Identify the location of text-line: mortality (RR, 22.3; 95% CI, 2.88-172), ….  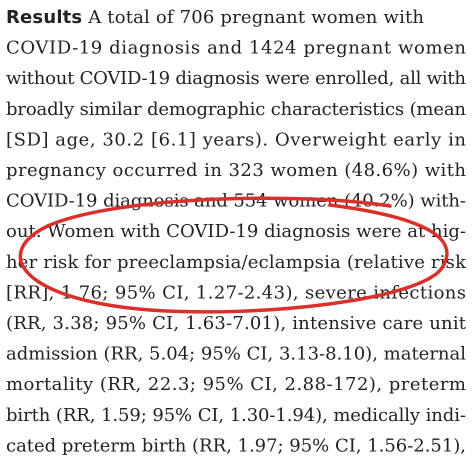
(236, 384).